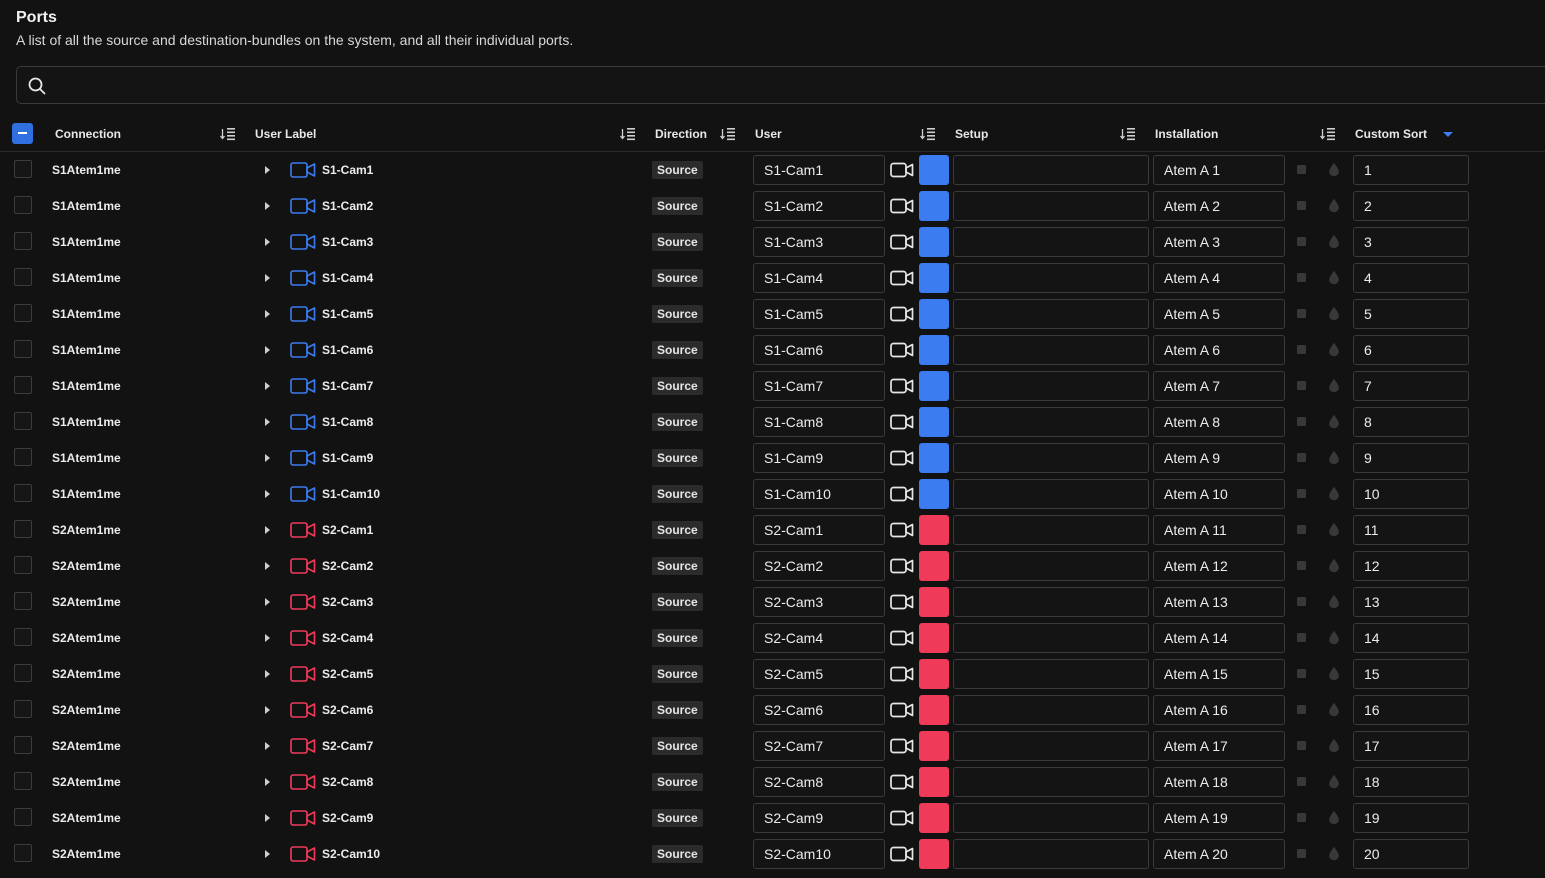 This screenshot has width=1545, height=878. I want to click on column-header-connection: Connection, so click(88, 134).